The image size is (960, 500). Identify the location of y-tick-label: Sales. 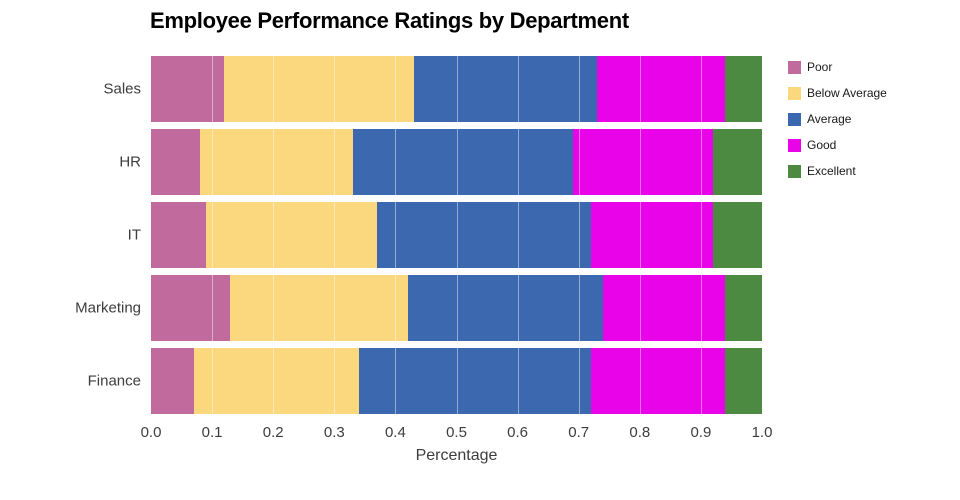
(122, 89).